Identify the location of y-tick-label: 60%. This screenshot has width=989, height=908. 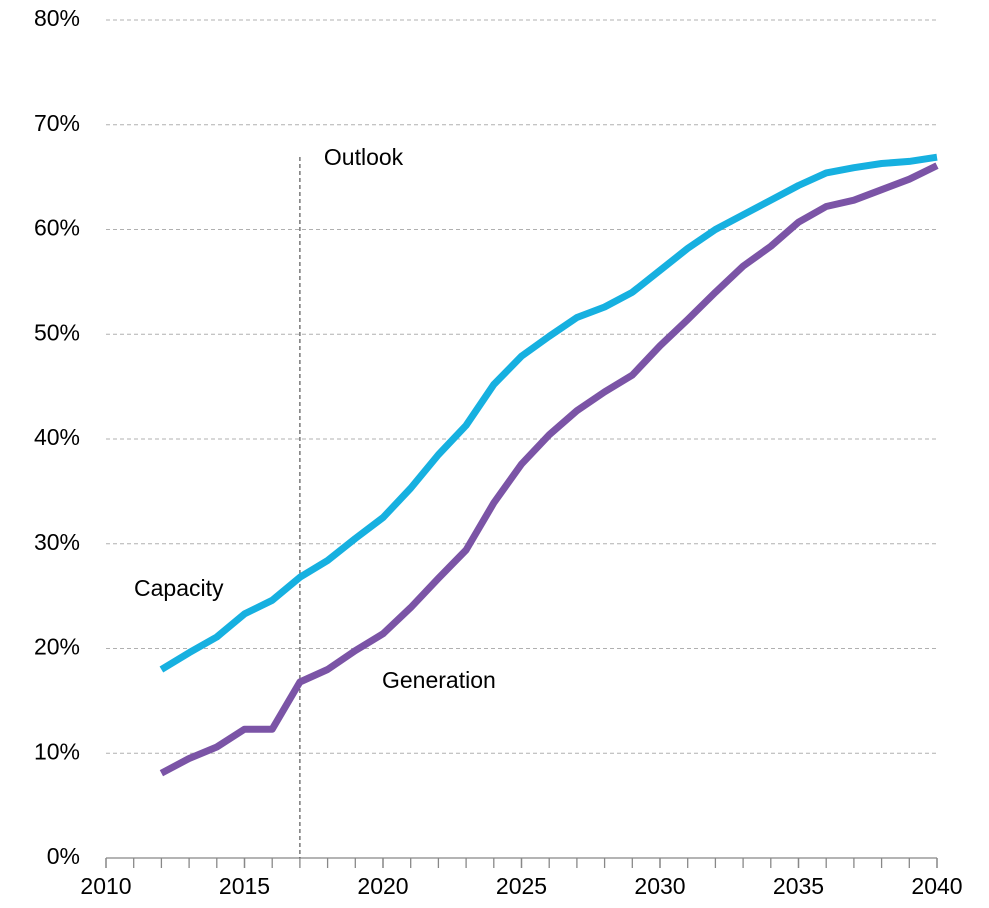
(57, 228).